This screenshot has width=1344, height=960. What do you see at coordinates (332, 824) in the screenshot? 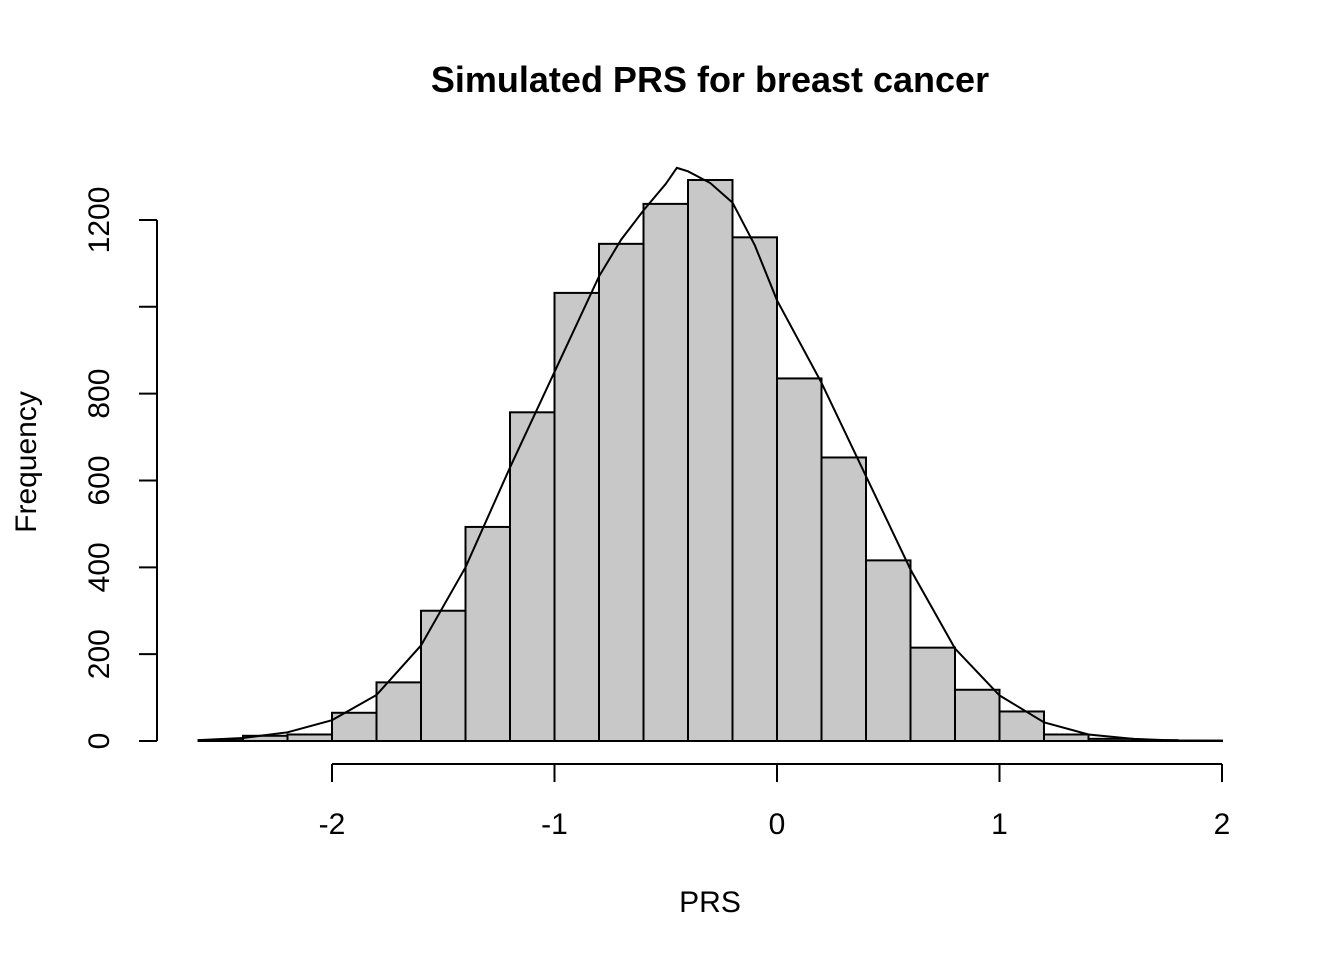
I see `x-tick-label: -2` at bounding box center [332, 824].